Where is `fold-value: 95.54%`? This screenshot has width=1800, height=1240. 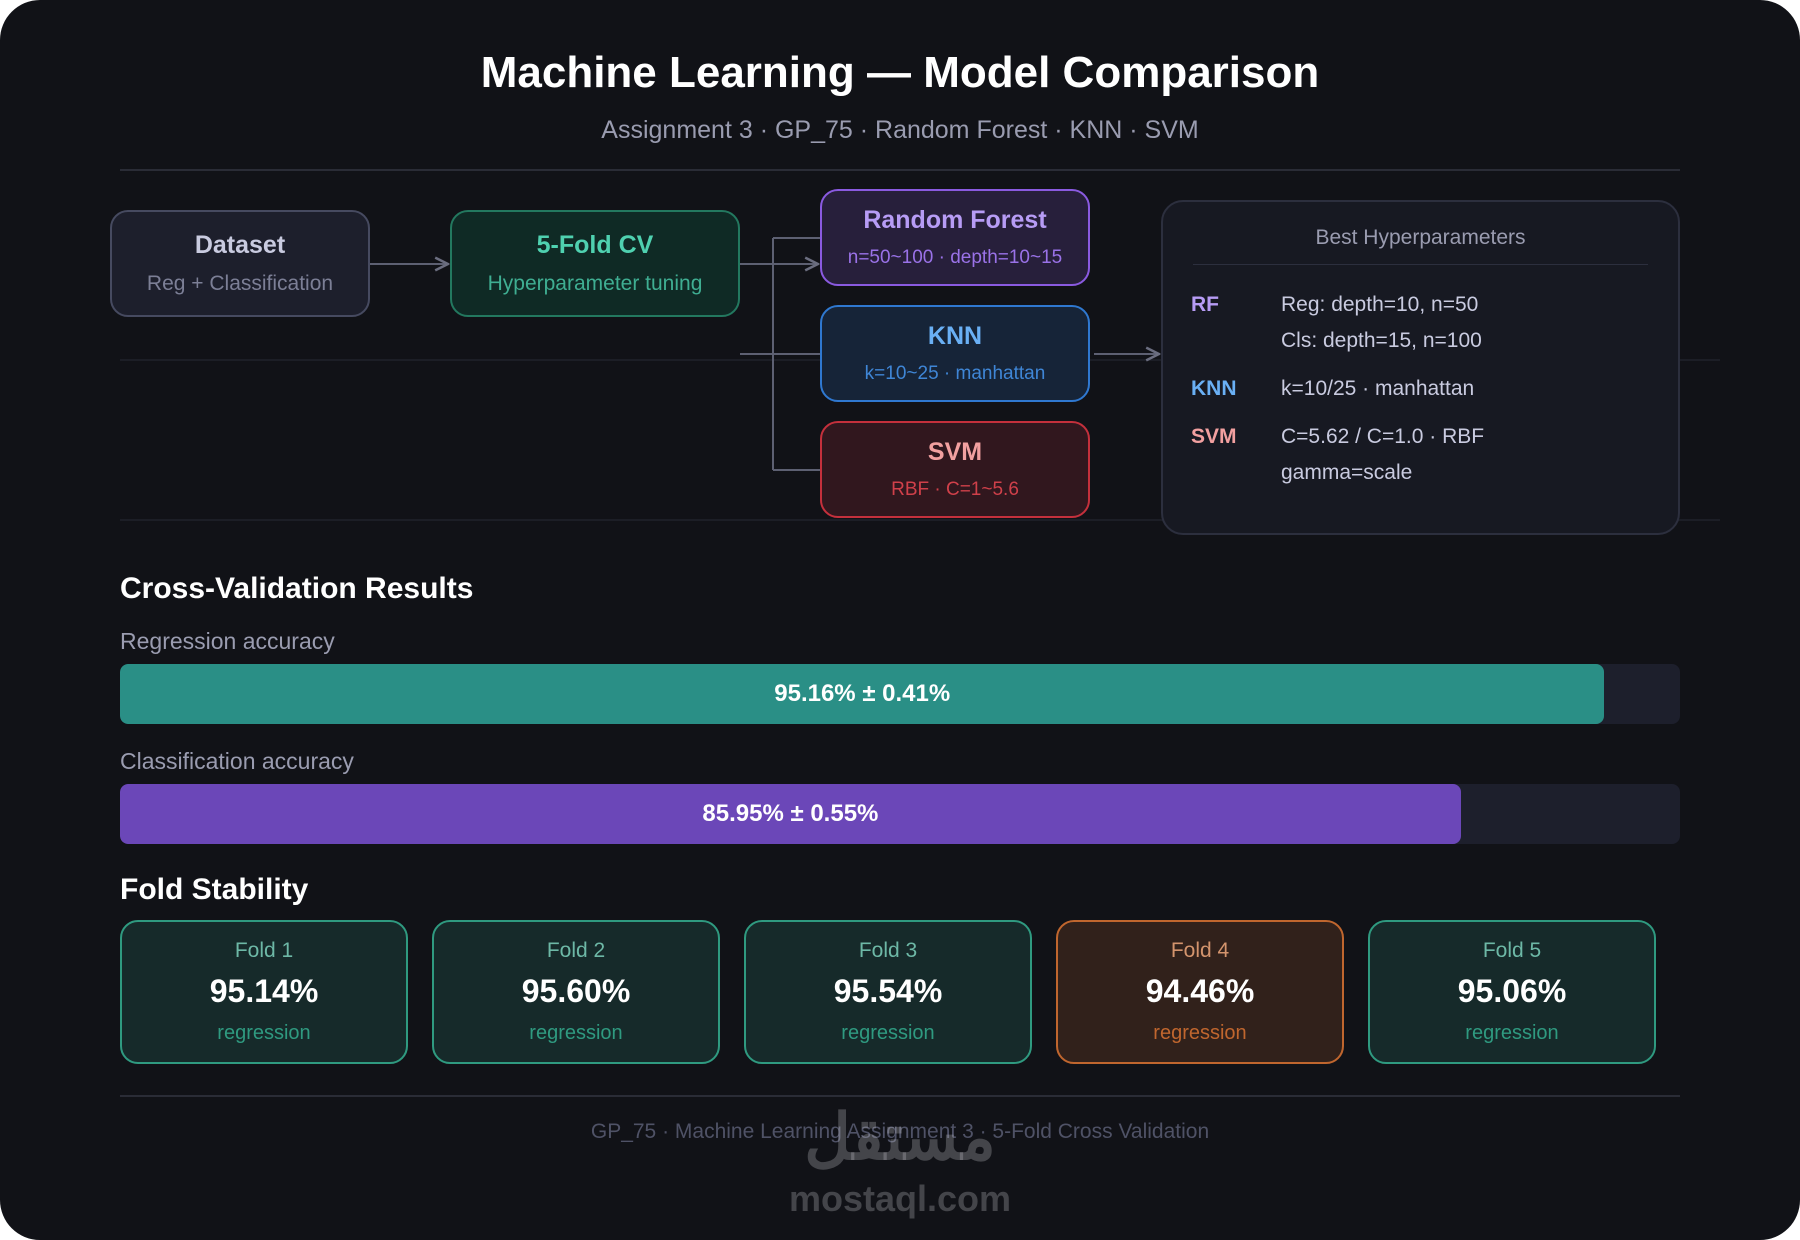
fold-value: 95.54% is located at coordinates (888, 991).